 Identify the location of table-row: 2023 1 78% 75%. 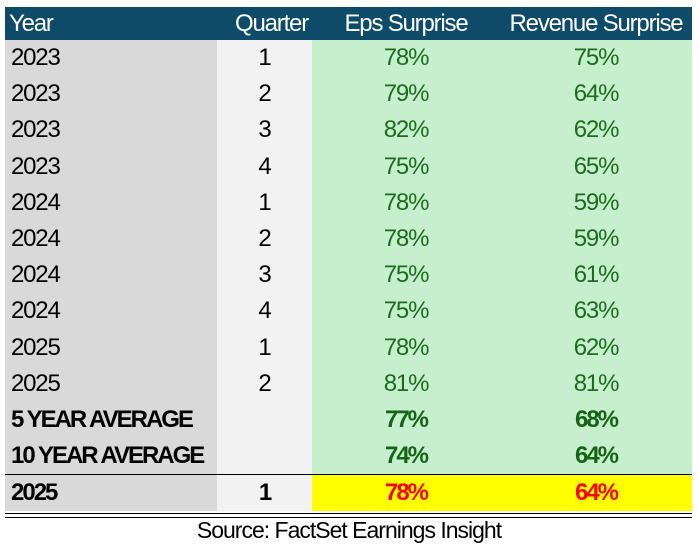
(348, 58).